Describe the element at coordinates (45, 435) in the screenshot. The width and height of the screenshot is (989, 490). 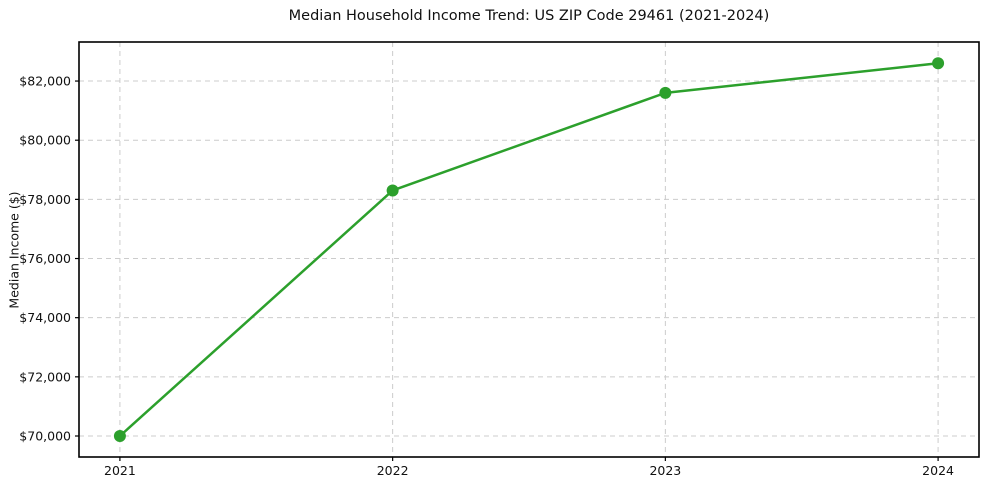
I see `y-tick-label: $70,000` at that location.